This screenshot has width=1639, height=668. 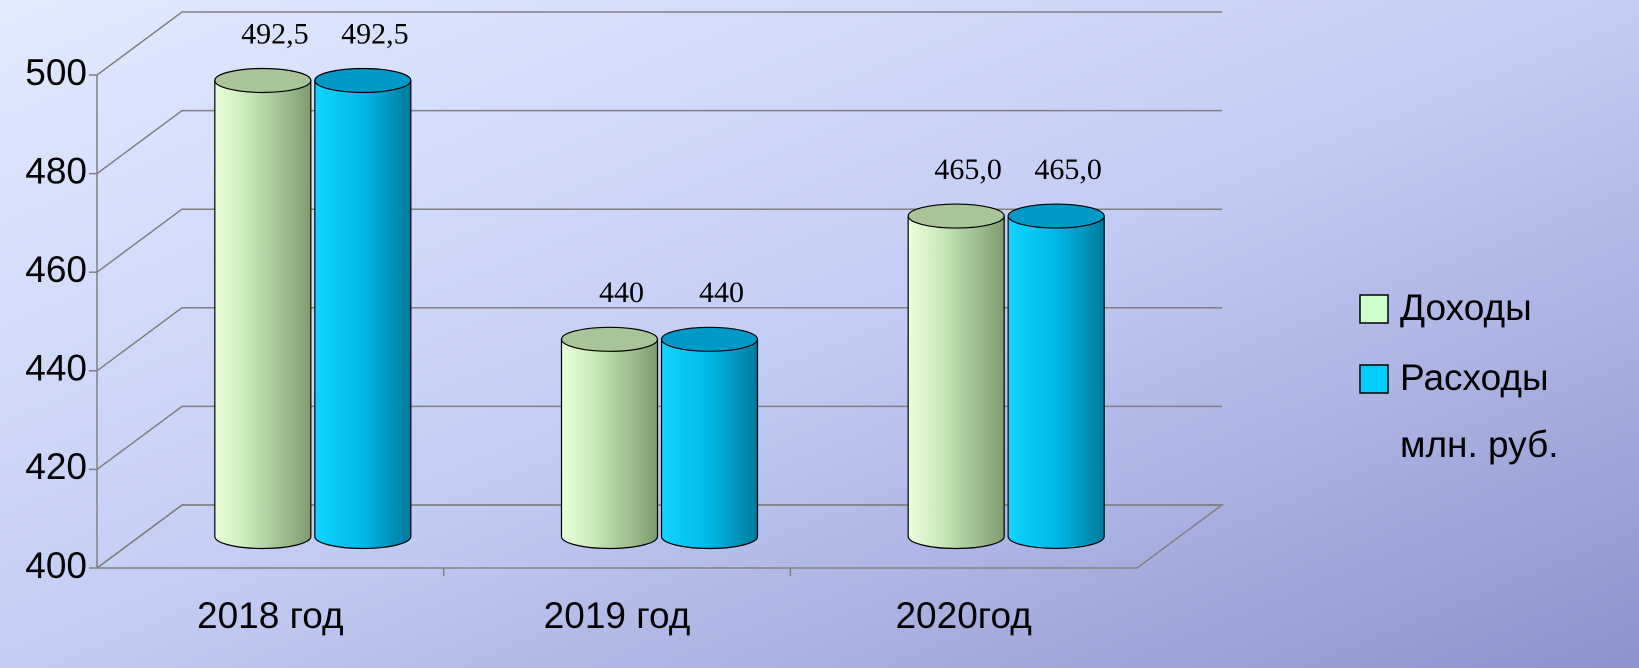 What do you see at coordinates (1479, 444) in the screenshot?
I see `unit-label: млн. руб.` at bounding box center [1479, 444].